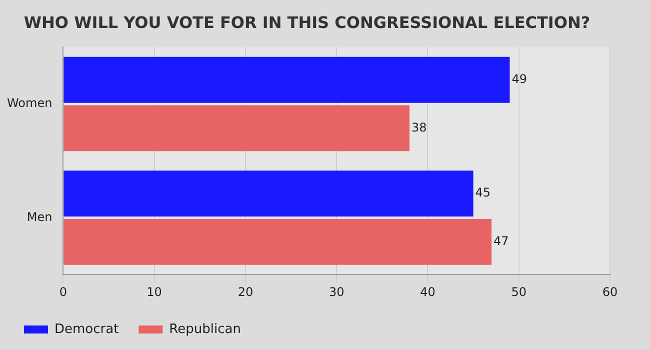  I want to click on x-tick-label: 40, so click(428, 291).